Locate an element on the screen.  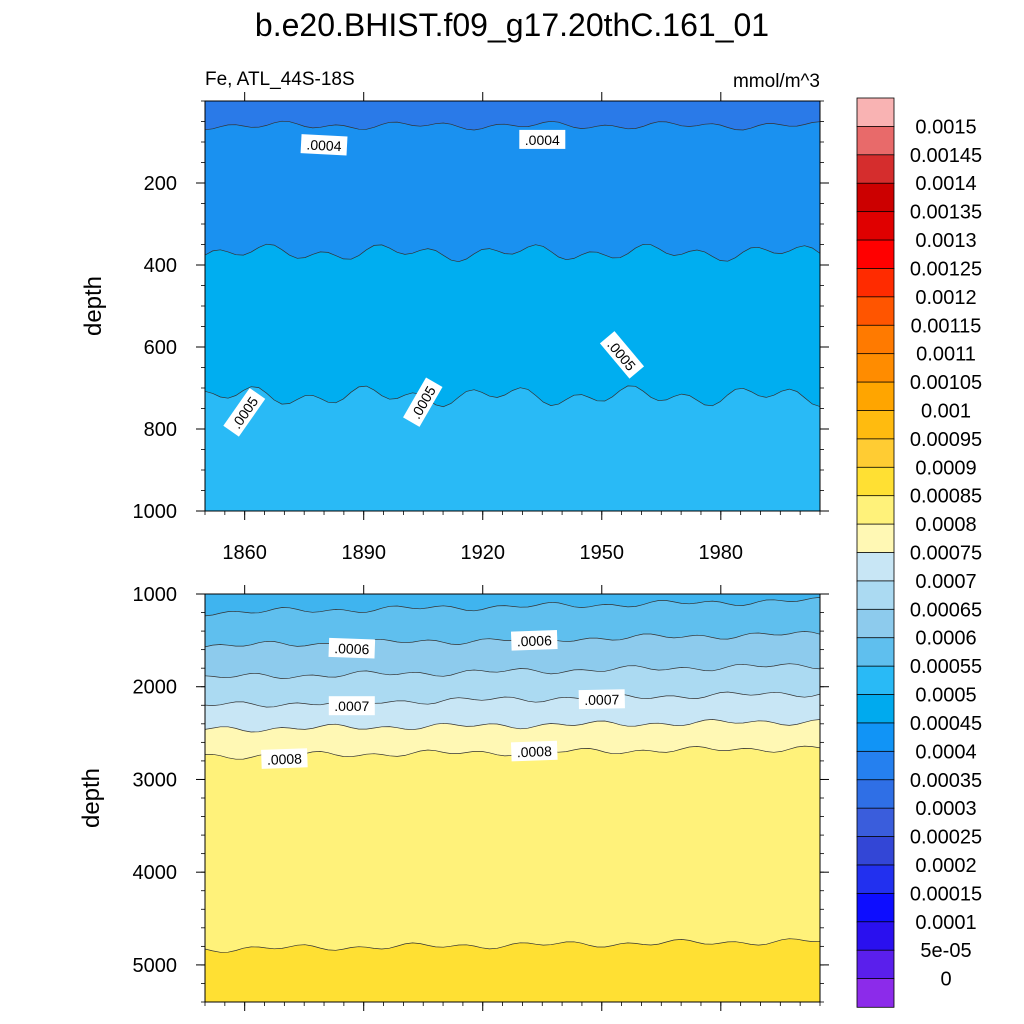
colorbar-level-label: 0.00105 is located at coordinates (946, 383).